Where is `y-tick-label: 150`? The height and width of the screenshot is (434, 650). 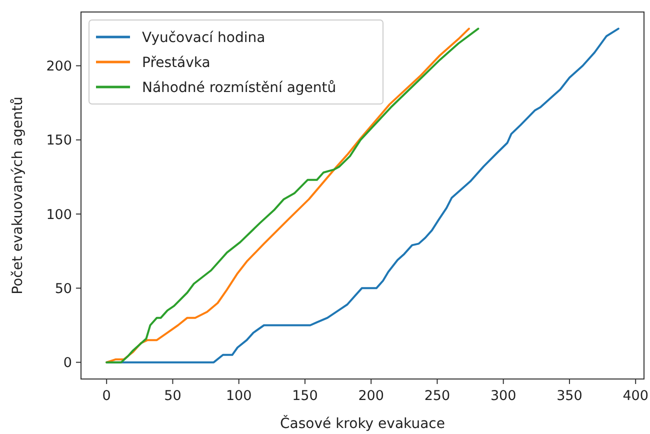 y-tick-label: 150 is located at coordinates (59, 140).